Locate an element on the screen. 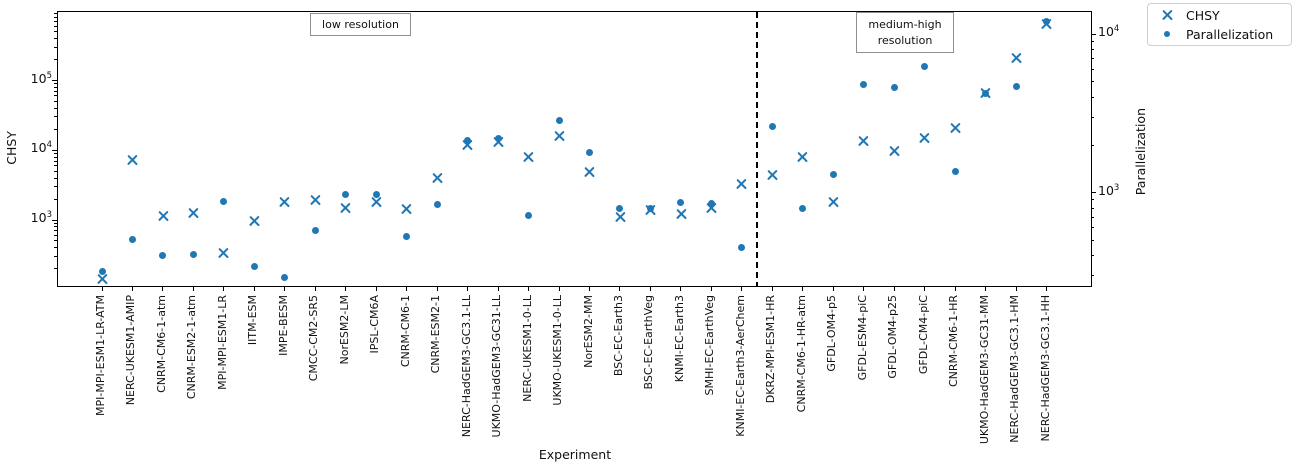 Image resolution: width=1297 pixels, height=471 pixels. x-tick-label: NERC-UKESM1-0-LL is located at coordinates (527, 348).